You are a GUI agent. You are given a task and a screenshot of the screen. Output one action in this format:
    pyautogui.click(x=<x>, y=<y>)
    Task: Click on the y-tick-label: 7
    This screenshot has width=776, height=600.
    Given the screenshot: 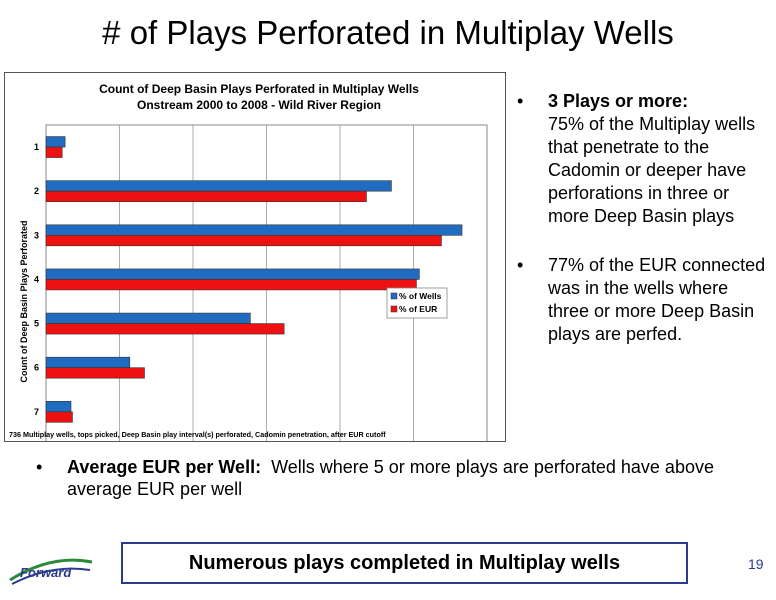 What is the action you would take?
    pyautogui.click(x=36, y=412)
    